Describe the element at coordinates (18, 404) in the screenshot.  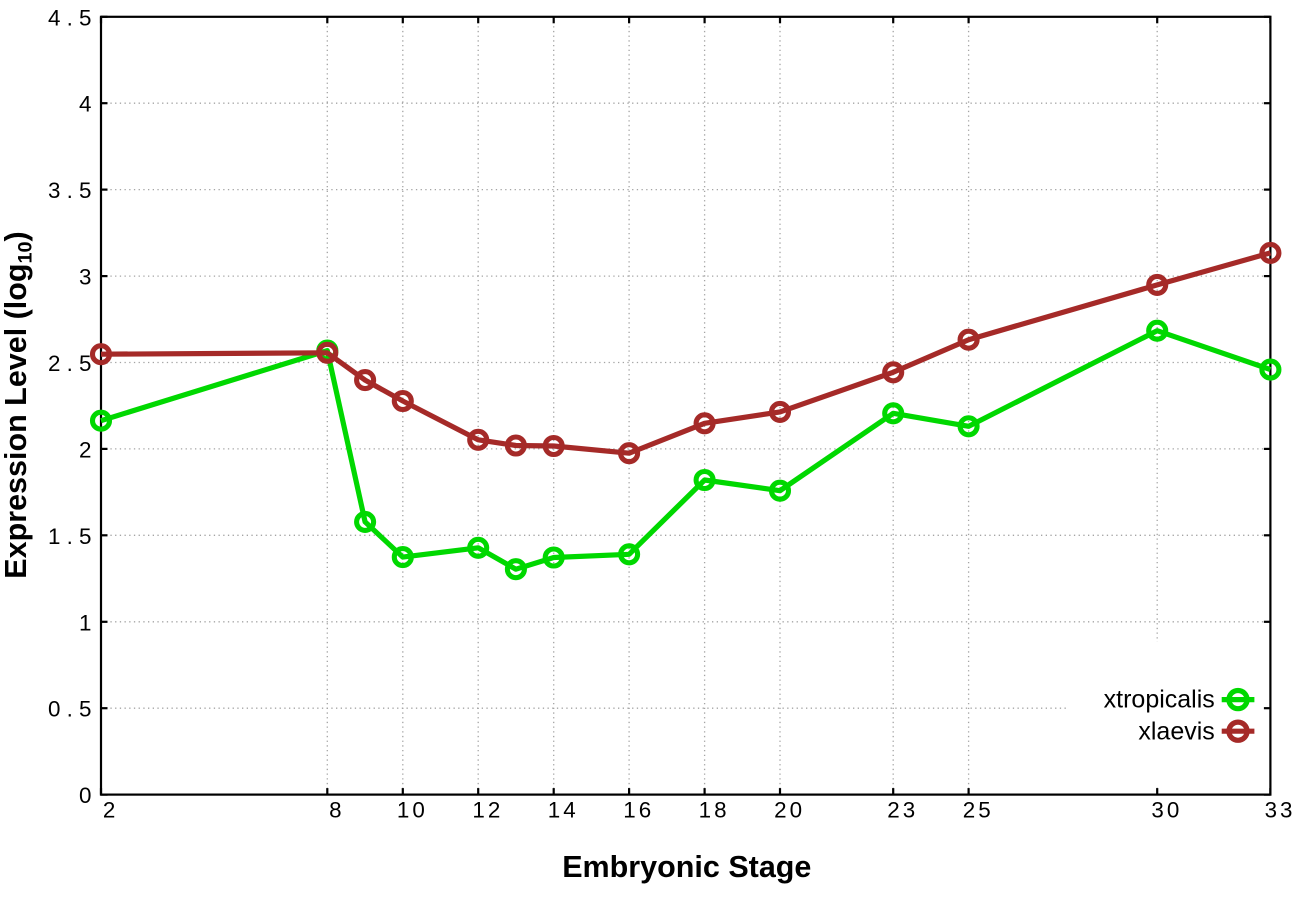
I see `svg-text: Expression Level (log10)` at that location.